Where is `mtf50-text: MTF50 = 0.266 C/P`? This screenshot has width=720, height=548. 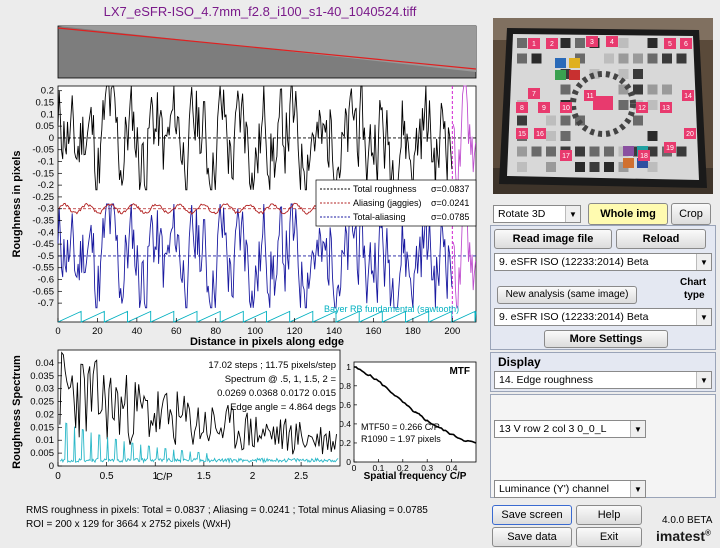 mtf50-text: MTF50 = 0.266 C/P is located at coordinates (400, 427).